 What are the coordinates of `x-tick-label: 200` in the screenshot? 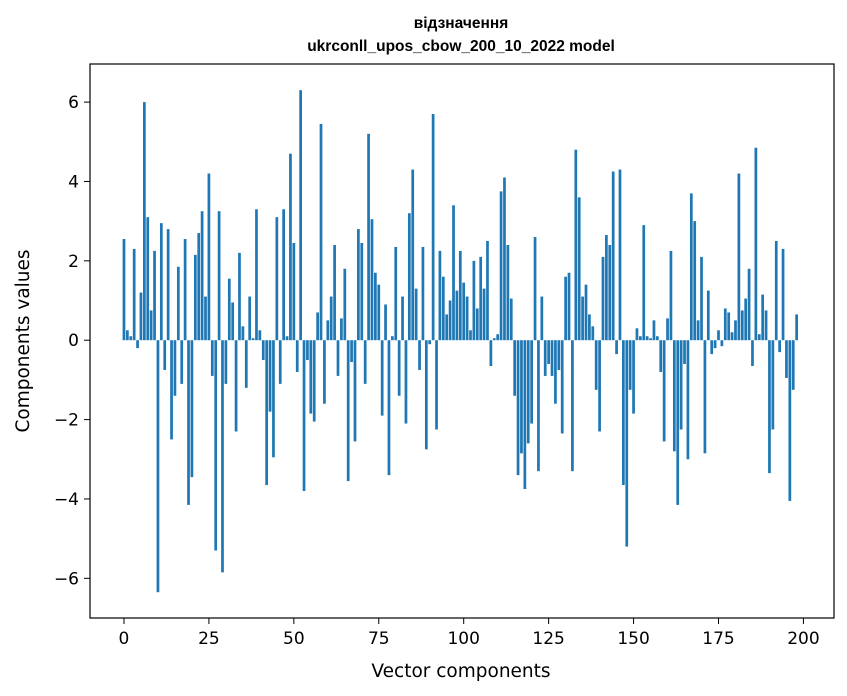 It's located at (803, 639).